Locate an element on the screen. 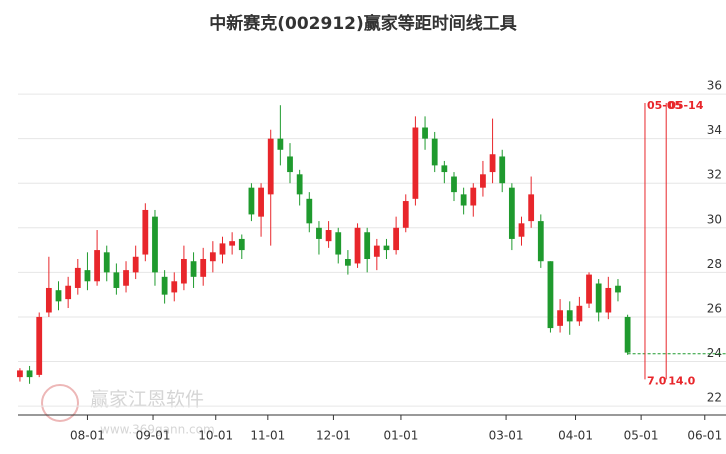 This screenshot has width=726, height=454. time-line-count: 7.0 is located at coordinates (657, 380).